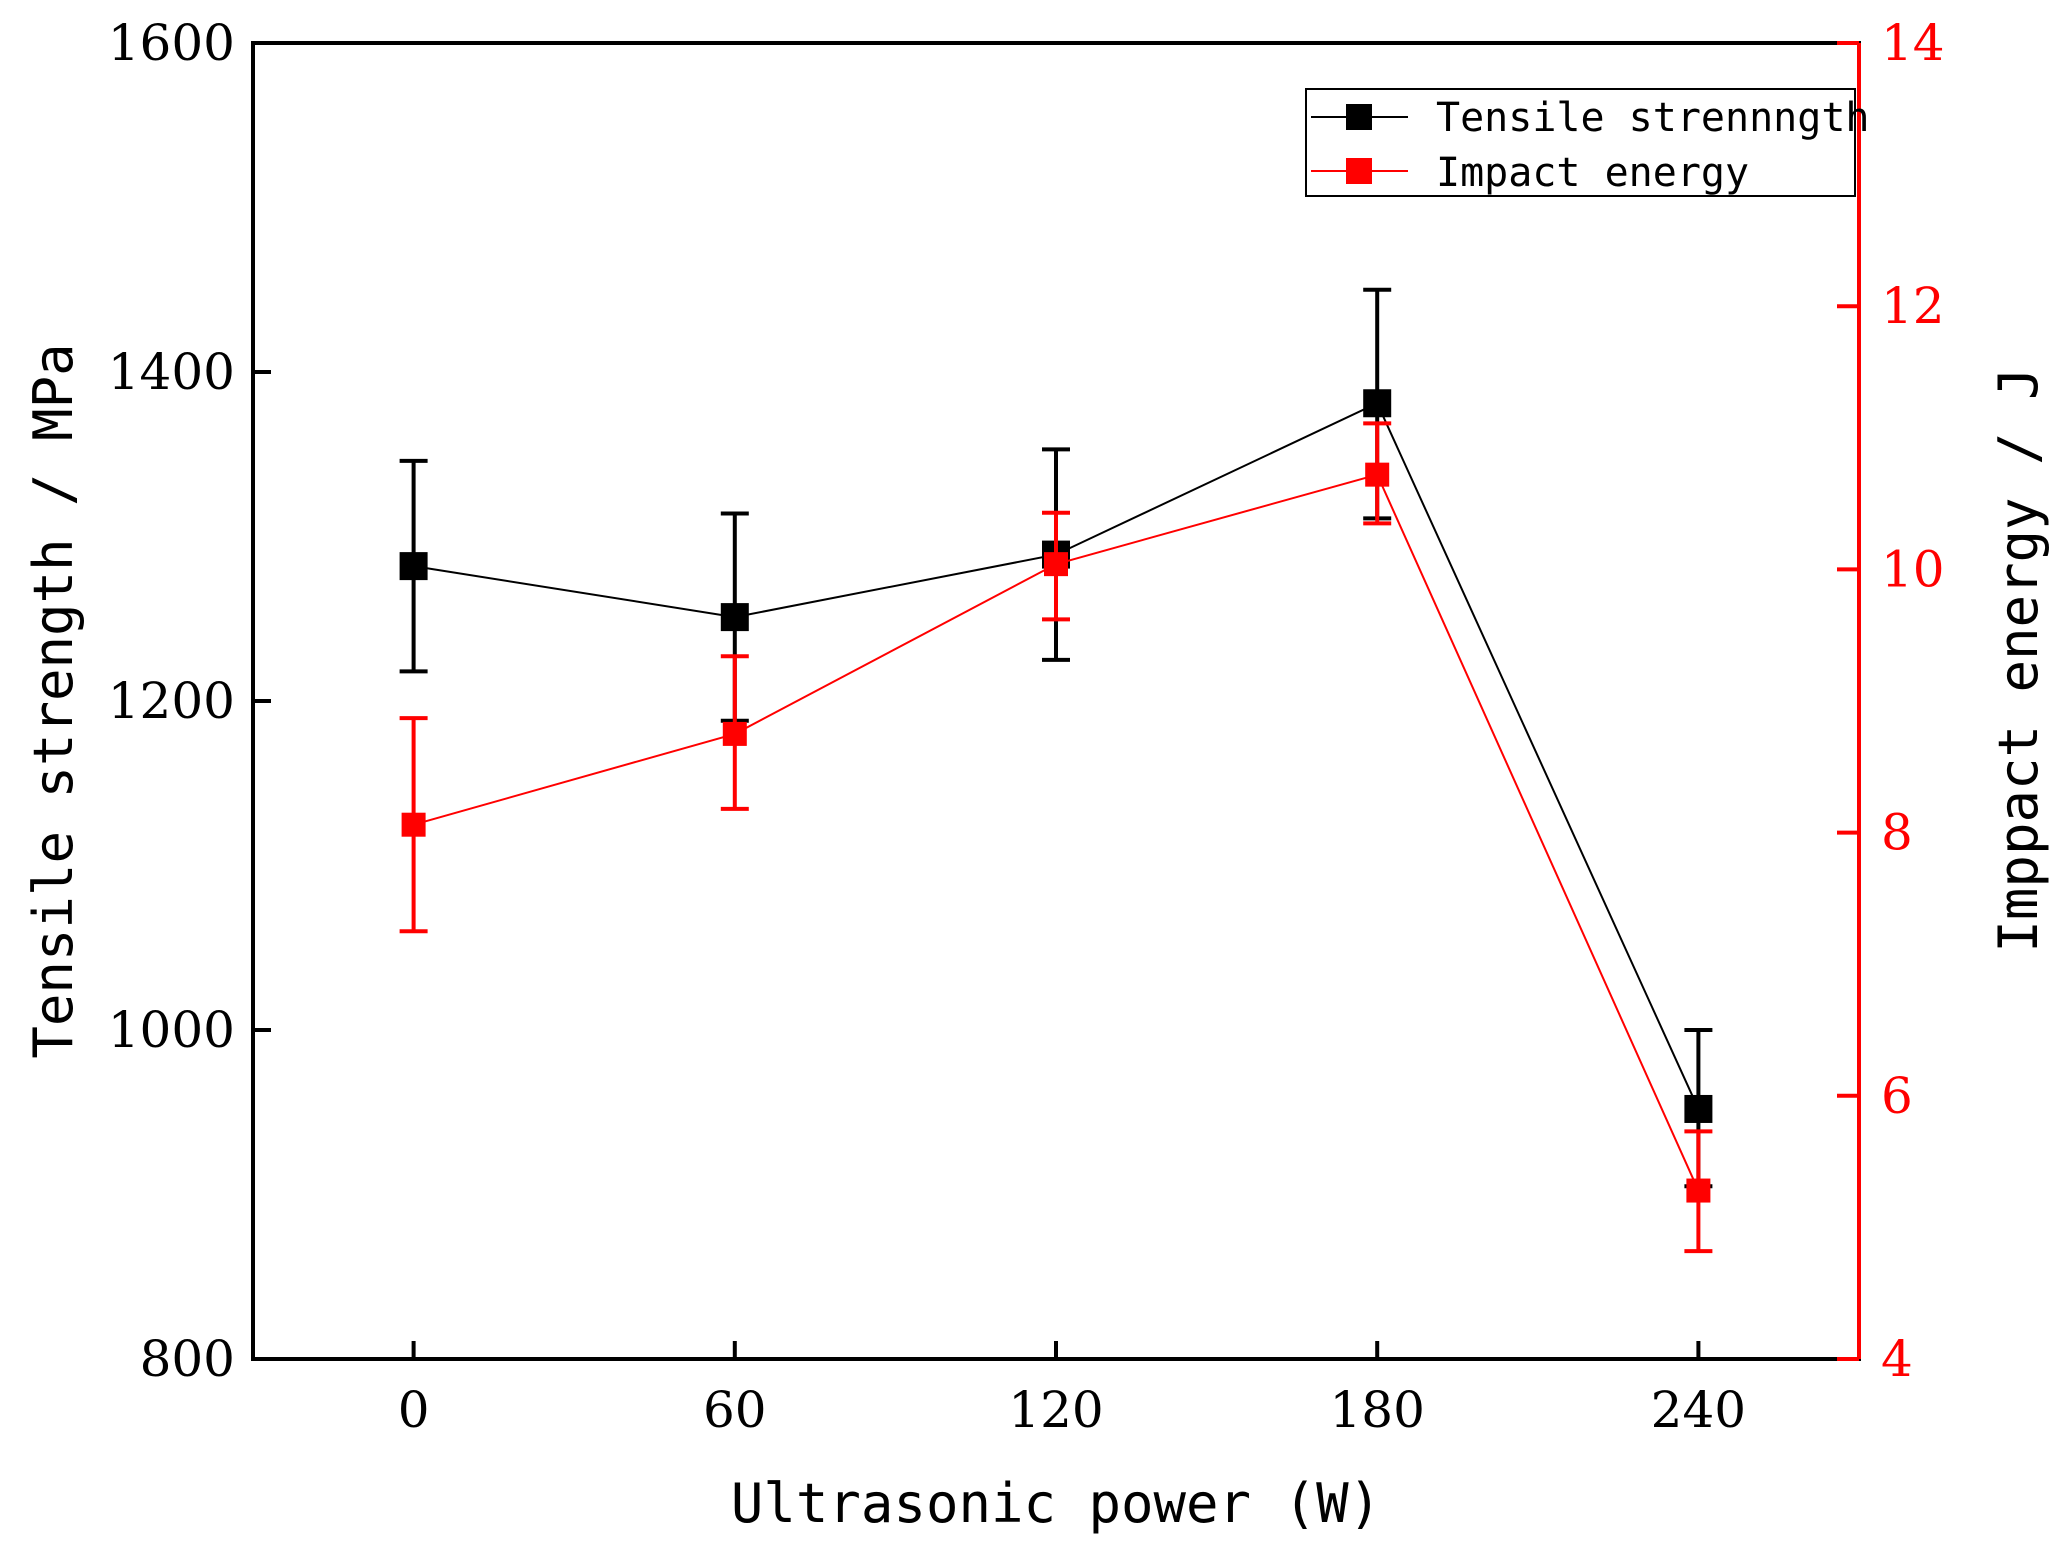 The image size is (2062, 1542). Describe the element at coordinates (1592, 173) in the screenshot. I see `legend-label-impact: Impact energy` at that location.